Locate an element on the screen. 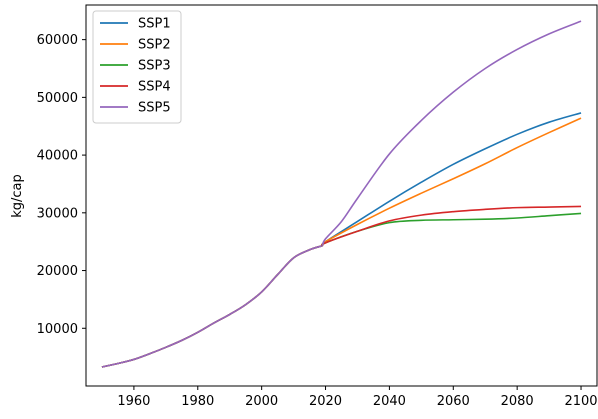 The image size is (598, 419). historical-line-ssp3 is located at coordinates (212, 306).